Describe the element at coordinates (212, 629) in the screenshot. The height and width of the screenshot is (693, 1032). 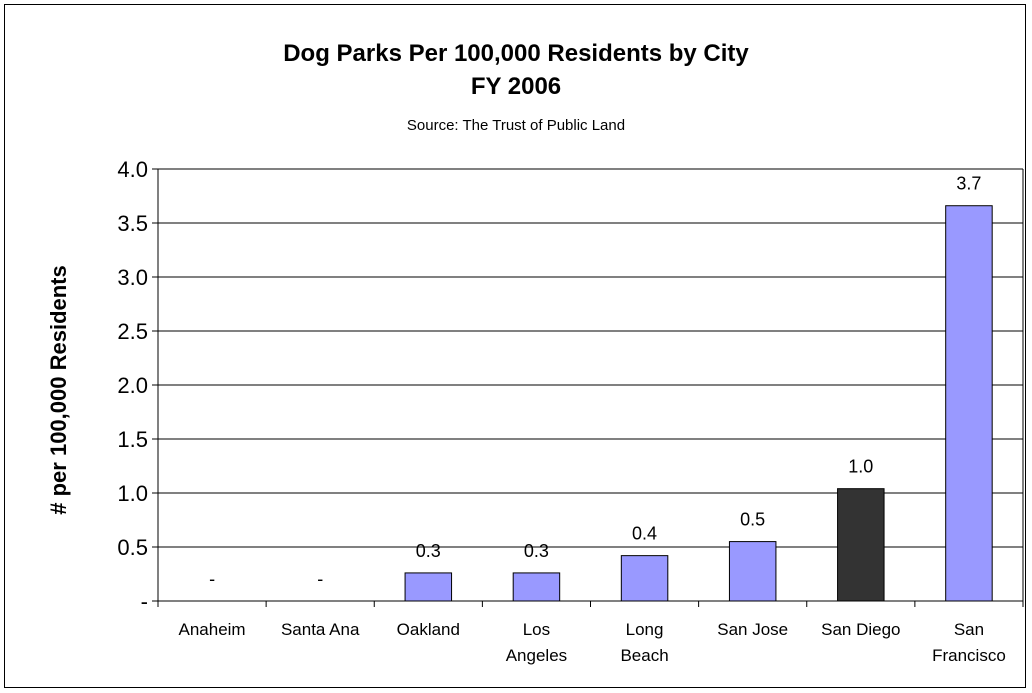
I see `x-tick-label: Anaheim` at that location.